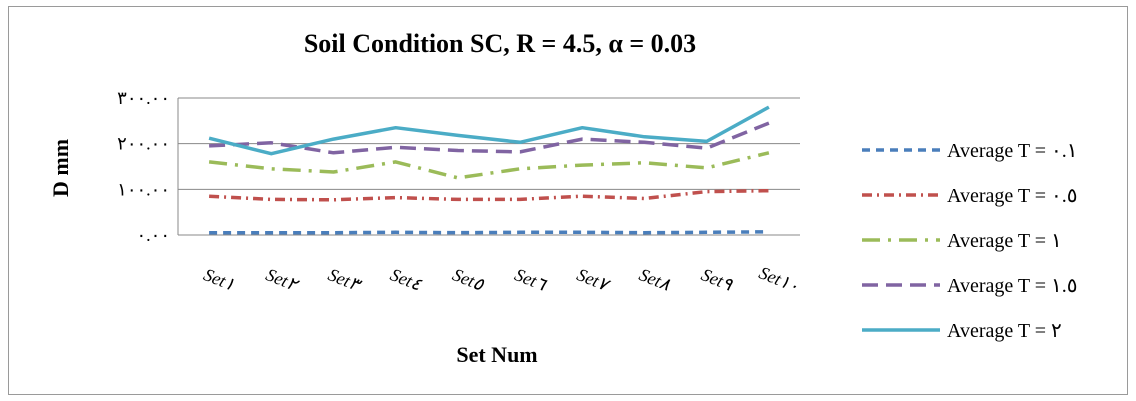 This screenshot has height=401, width=1136. I want to click on x-tick-label: Set٤, so click(406, 279).